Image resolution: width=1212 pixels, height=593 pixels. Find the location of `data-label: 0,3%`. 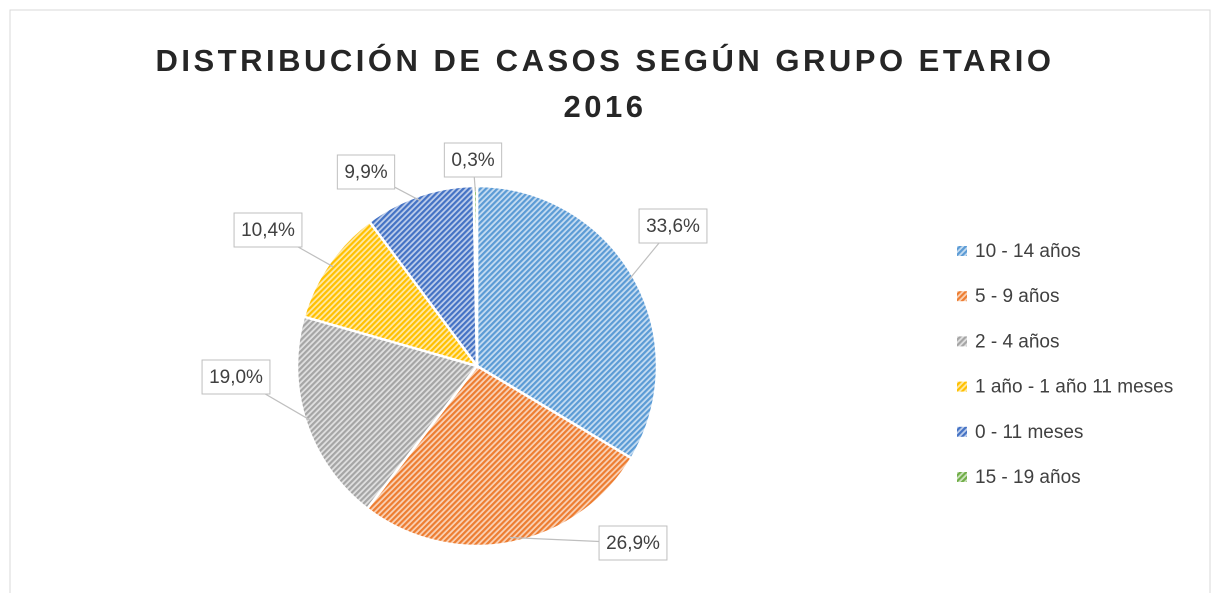

data-label: 0,3% is located at coordinates (472, 160).